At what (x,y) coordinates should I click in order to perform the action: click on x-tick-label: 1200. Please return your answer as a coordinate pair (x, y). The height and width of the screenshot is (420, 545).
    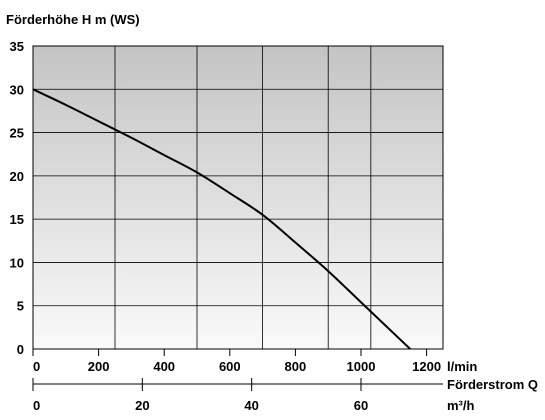
    Looking at the image, I should click on (426, 366).